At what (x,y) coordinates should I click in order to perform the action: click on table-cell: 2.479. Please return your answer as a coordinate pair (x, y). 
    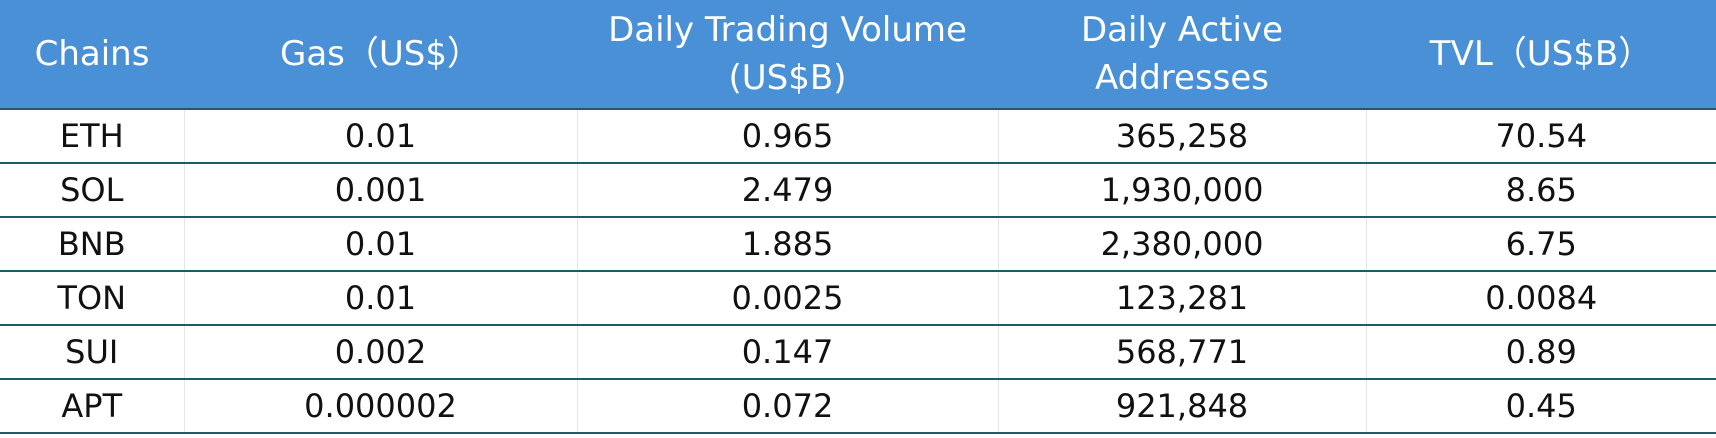
    Looking at the image, I should click on (787, 190).